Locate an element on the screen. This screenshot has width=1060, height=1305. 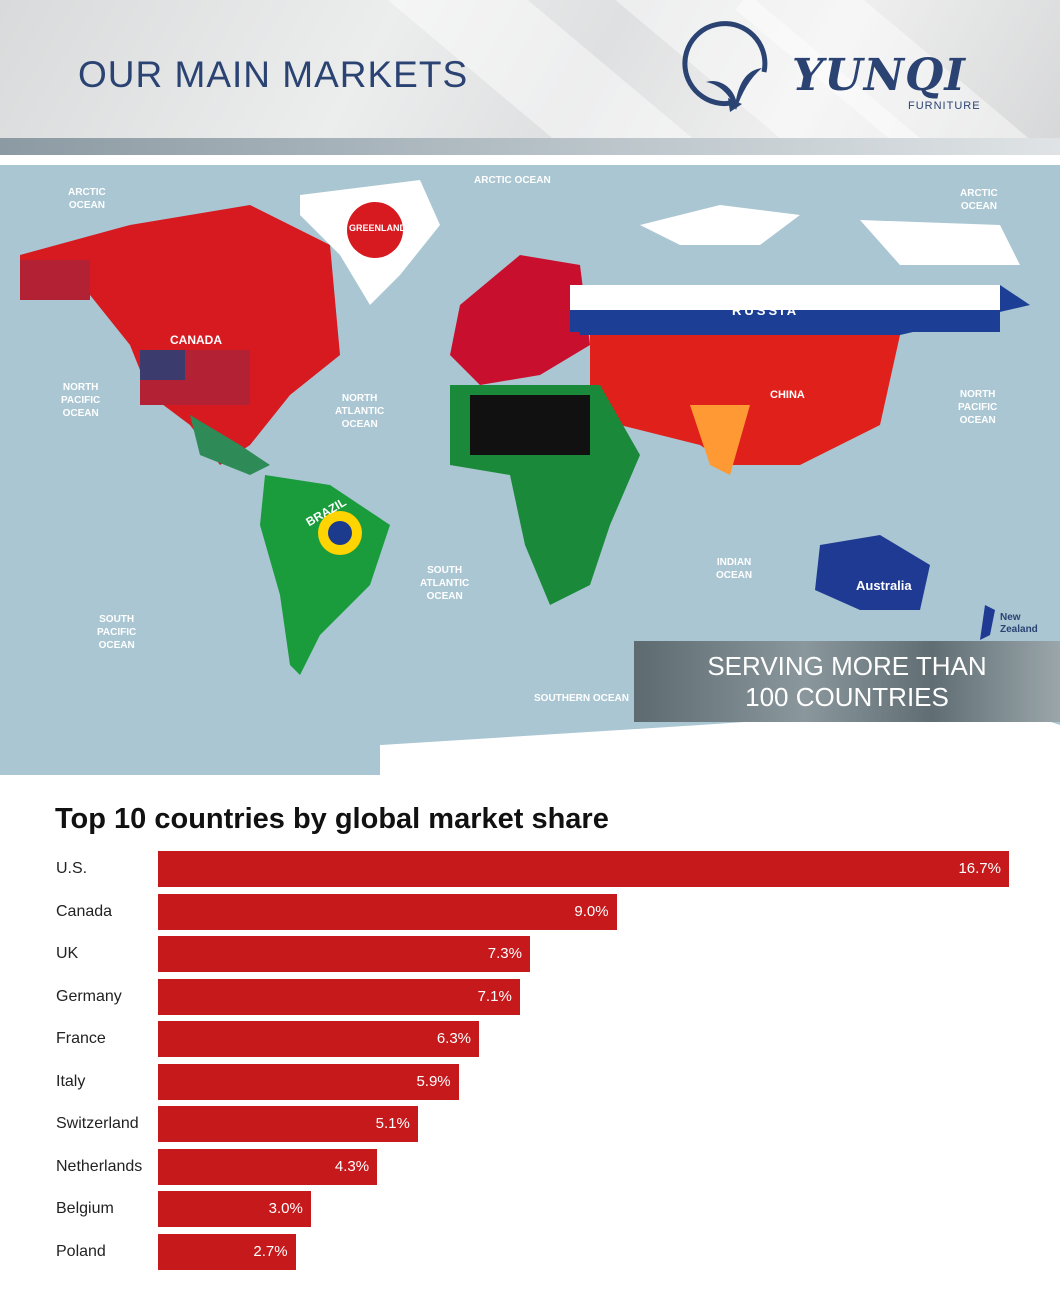
chart-title: Top 10 countries by global market share is located at coordinates (332, 819).